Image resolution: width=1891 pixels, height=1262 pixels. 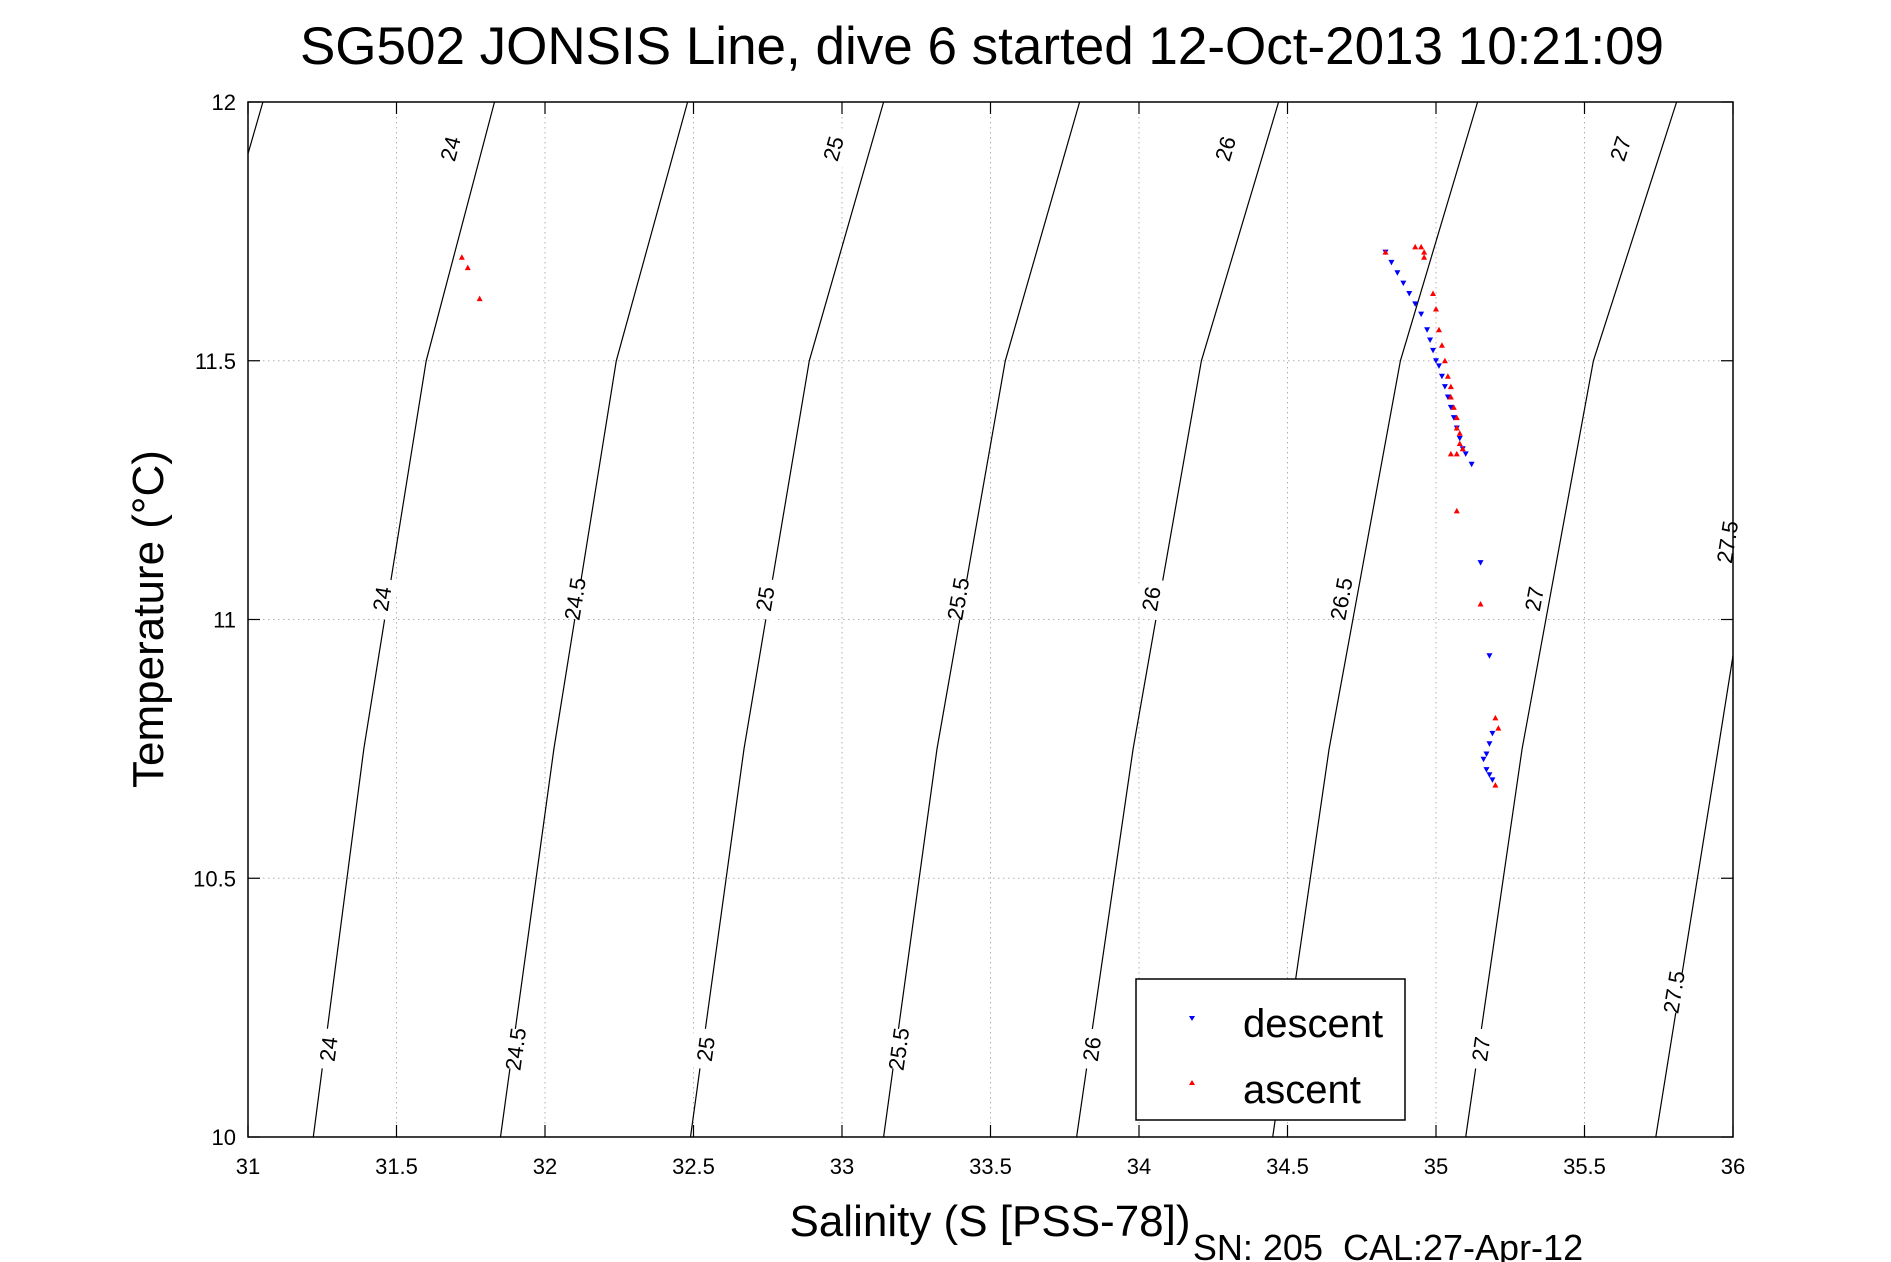 I want to click on isopycnal-label: 24, so click(x=329, y=1049).